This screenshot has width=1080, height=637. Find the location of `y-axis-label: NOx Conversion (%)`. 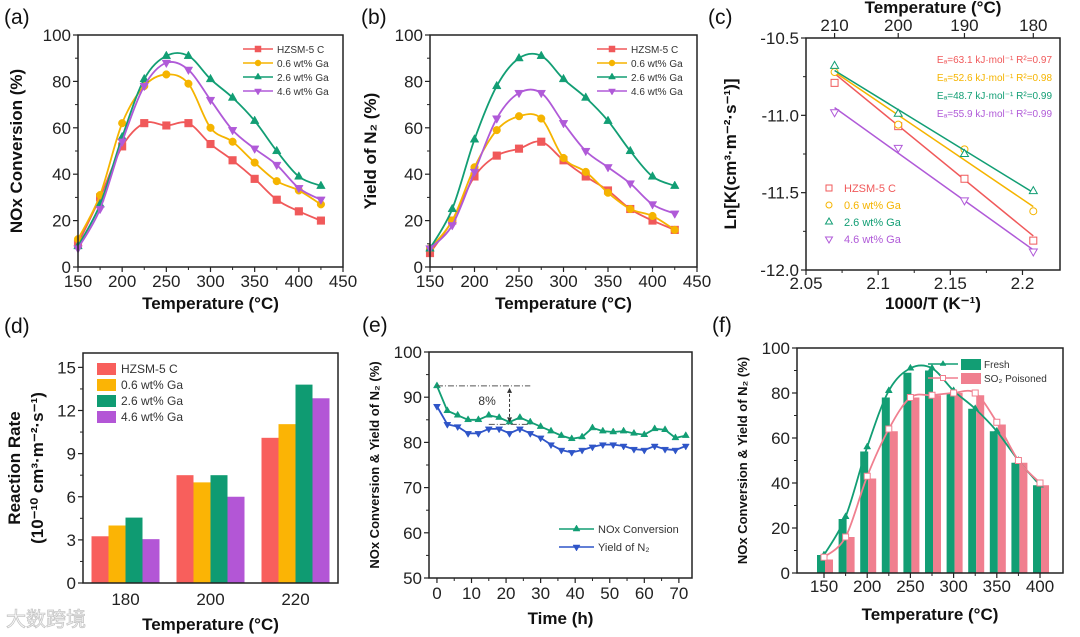

y-axis-label: NOx Conversion (%) is located at coordinates (16, 151).